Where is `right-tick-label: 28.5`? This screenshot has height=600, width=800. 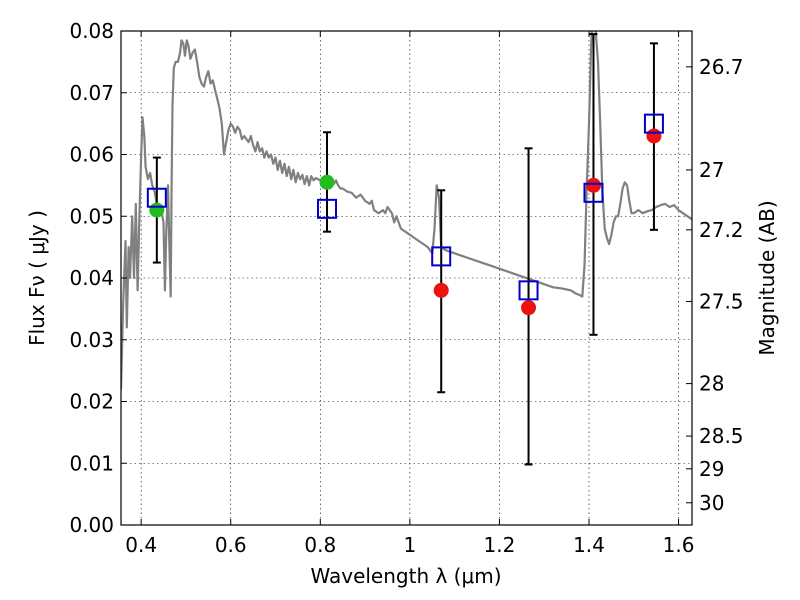 right-tick-label: 28.5 is located at coordinates (721, 436).